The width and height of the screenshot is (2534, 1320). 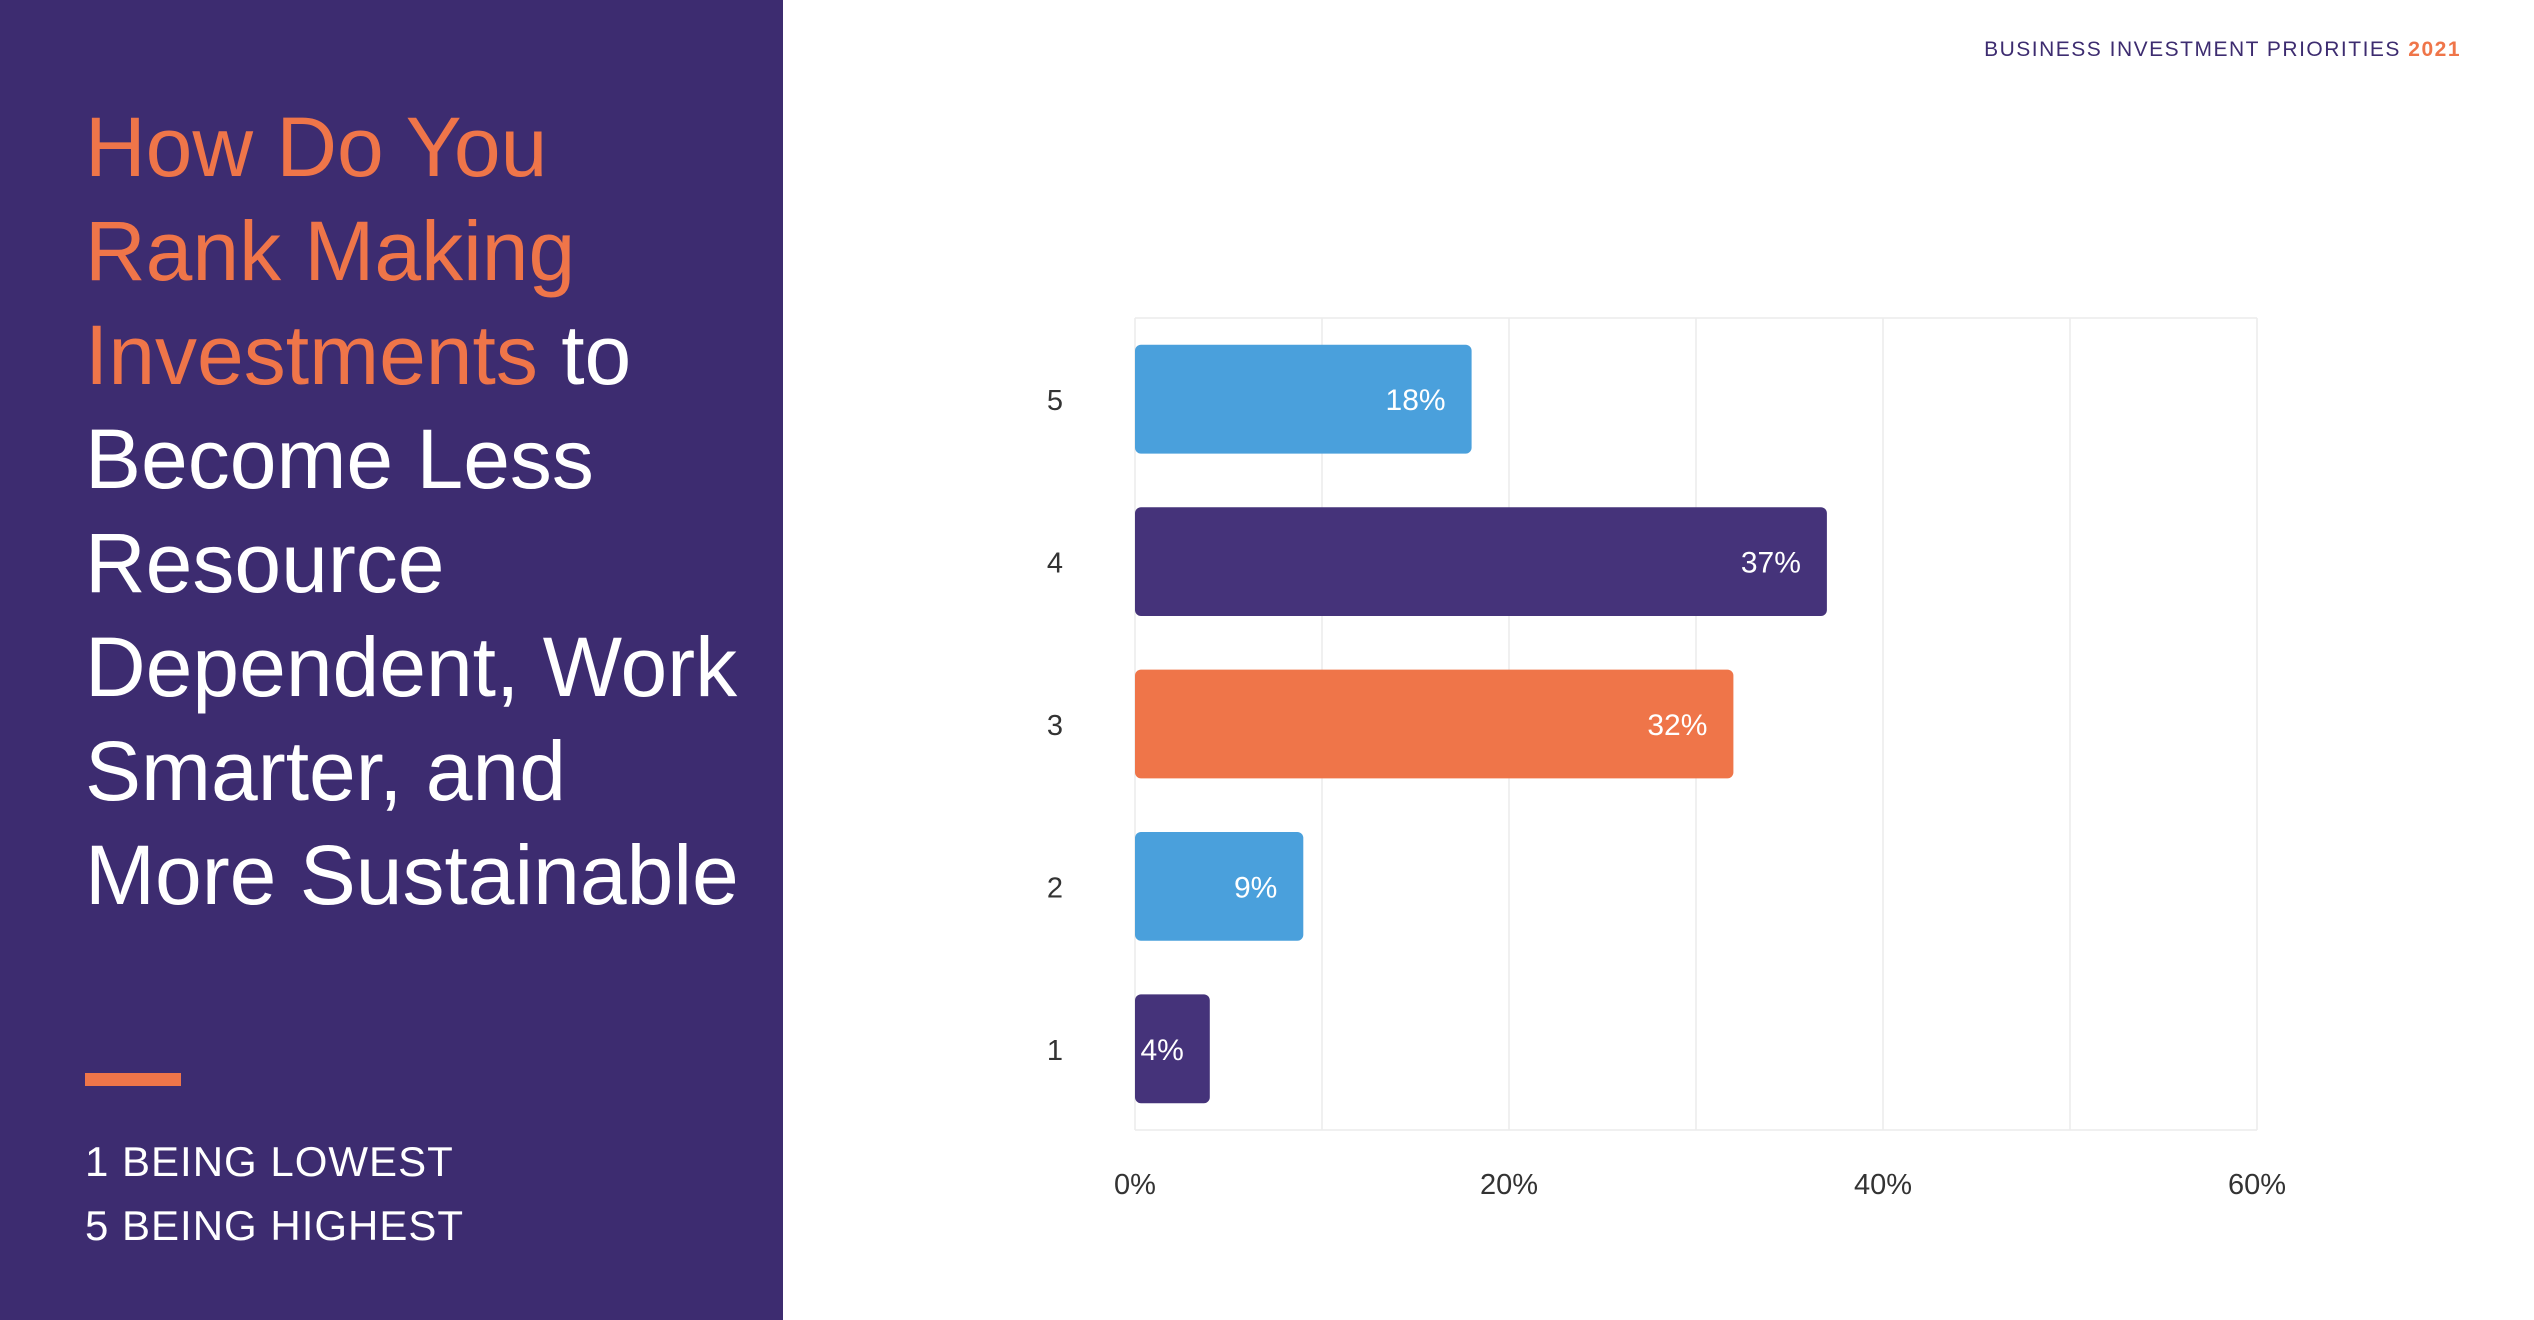 What do you see at coordinates (1055, 1051) in the screenshot?
I see `category-label-1: 1` at bounding box center [1055, 1051].